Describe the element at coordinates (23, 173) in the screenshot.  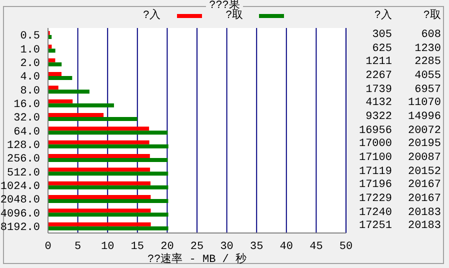
I see `y-tick-label: 512.0` at that location.